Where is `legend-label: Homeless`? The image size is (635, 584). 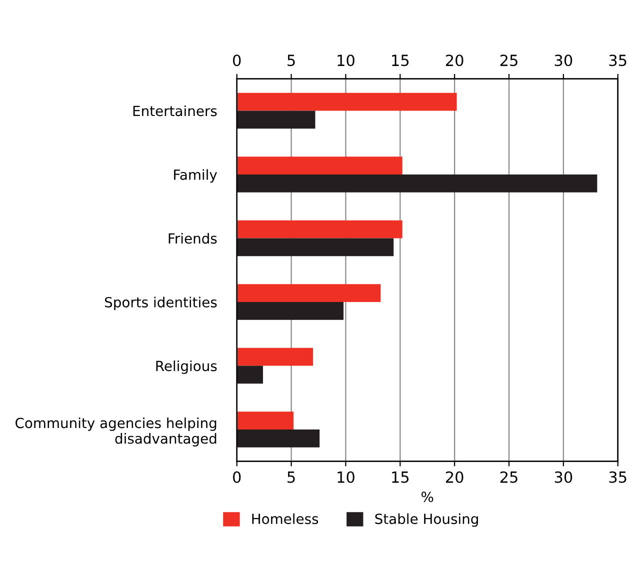
legend-label: Homeless is located at coordinates (285, 518).